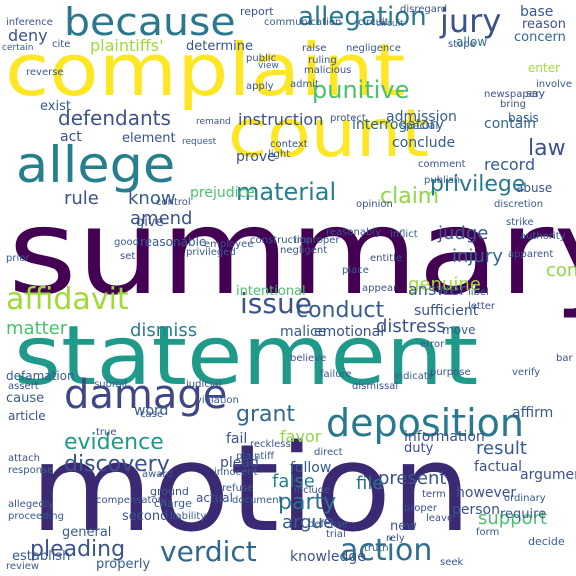 The height and width of the screenshot is (576, 576). What do you see at coordinates (208, 551) in the screenshot?
I see `word: verdict` at bounding box center [208, 551].